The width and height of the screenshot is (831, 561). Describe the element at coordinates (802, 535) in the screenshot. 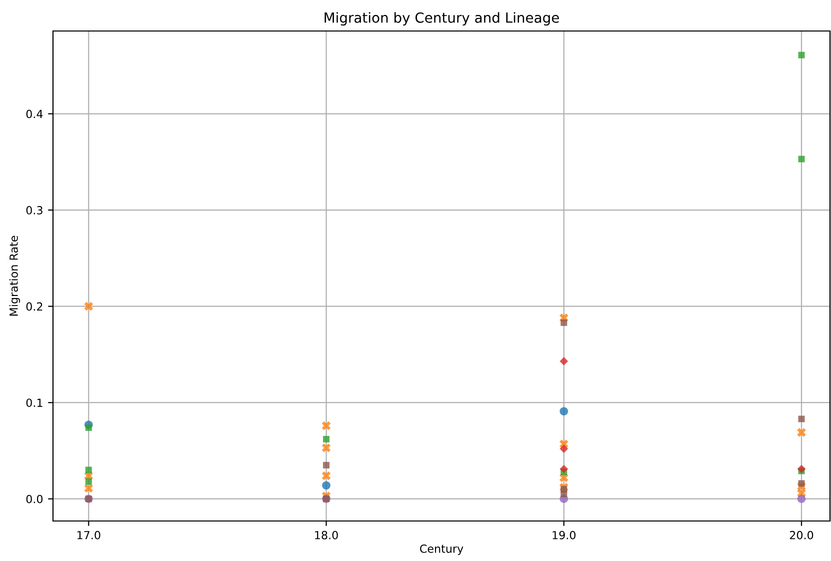

I see `x-tick-label: 20.0` at that location.